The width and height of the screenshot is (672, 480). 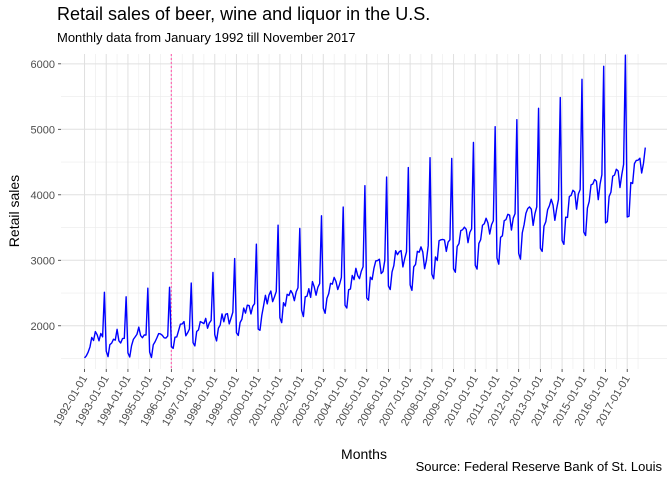 I want to click on y-tick-label: 6000, so click(x=43, y=65).